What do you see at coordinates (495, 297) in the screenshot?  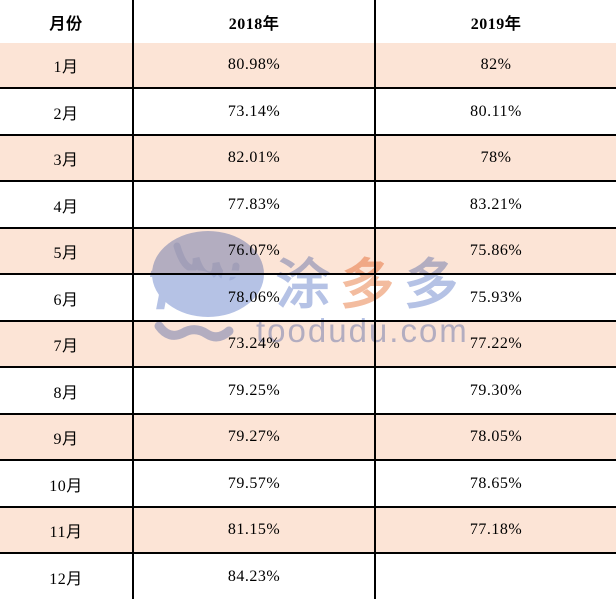 I see `value-2019-cell: 75.93%` at bounding box center [495, 297].